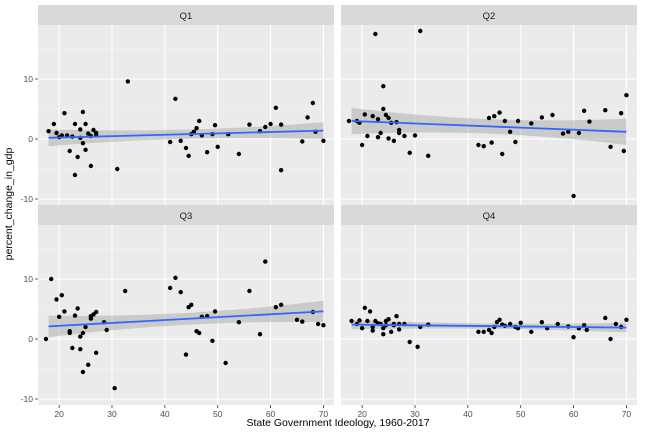 The height and width of the screenshot is (432, 648). I want to click on x-tick-label: 50, so click(521, 414).